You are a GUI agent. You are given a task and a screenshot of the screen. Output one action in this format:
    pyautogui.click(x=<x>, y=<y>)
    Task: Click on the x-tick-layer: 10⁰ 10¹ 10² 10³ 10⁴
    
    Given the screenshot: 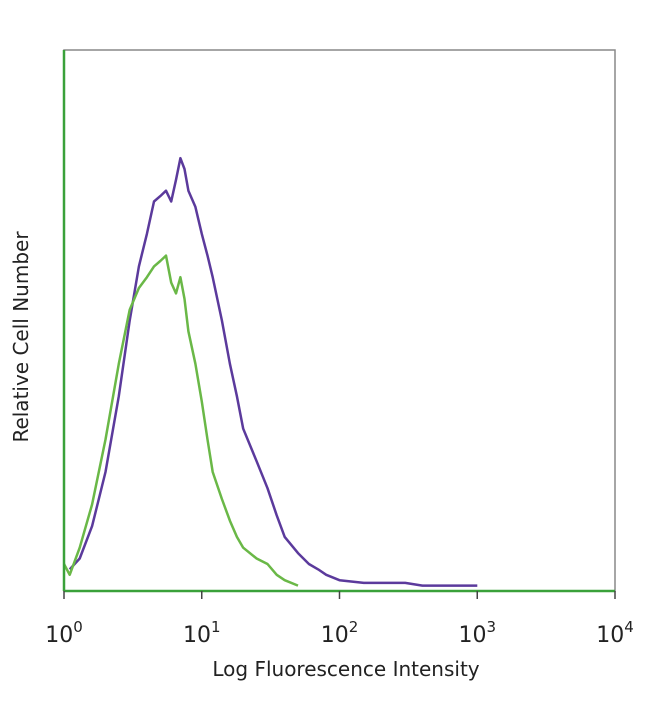 What is the action you would take?
    pyautogui.click(x=339, y=619)
    